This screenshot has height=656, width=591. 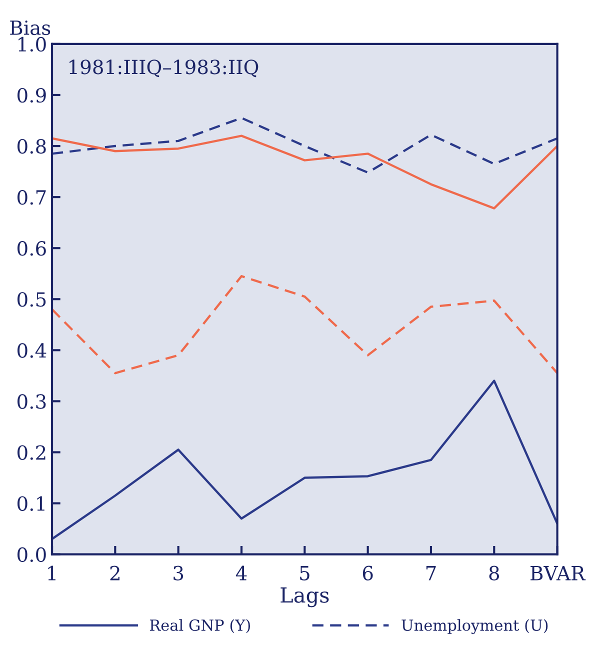 What do you see at coordinates (200, 626) in the screenshot?
I see `legend-label: Real GNP (Y)` at bounding box center [200, 626].